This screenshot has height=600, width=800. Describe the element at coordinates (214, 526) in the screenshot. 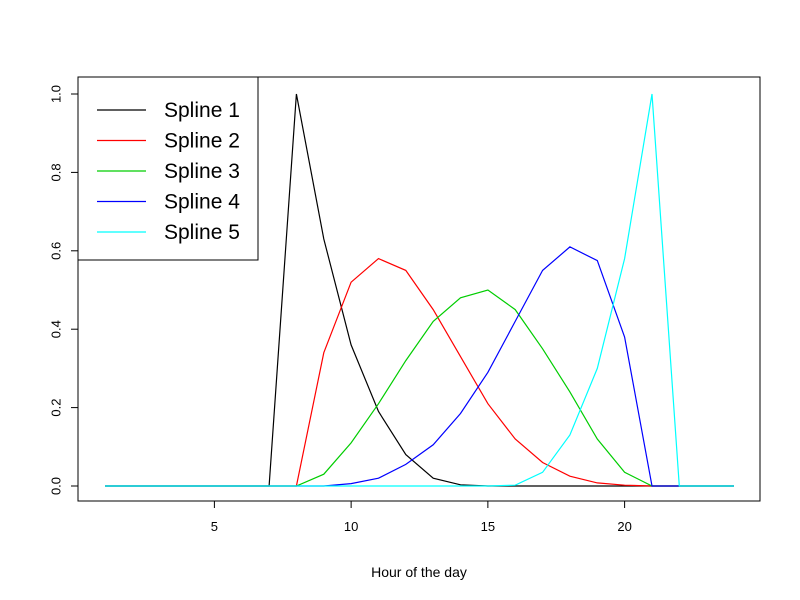

I see `x-tick-label: 5` at that location.